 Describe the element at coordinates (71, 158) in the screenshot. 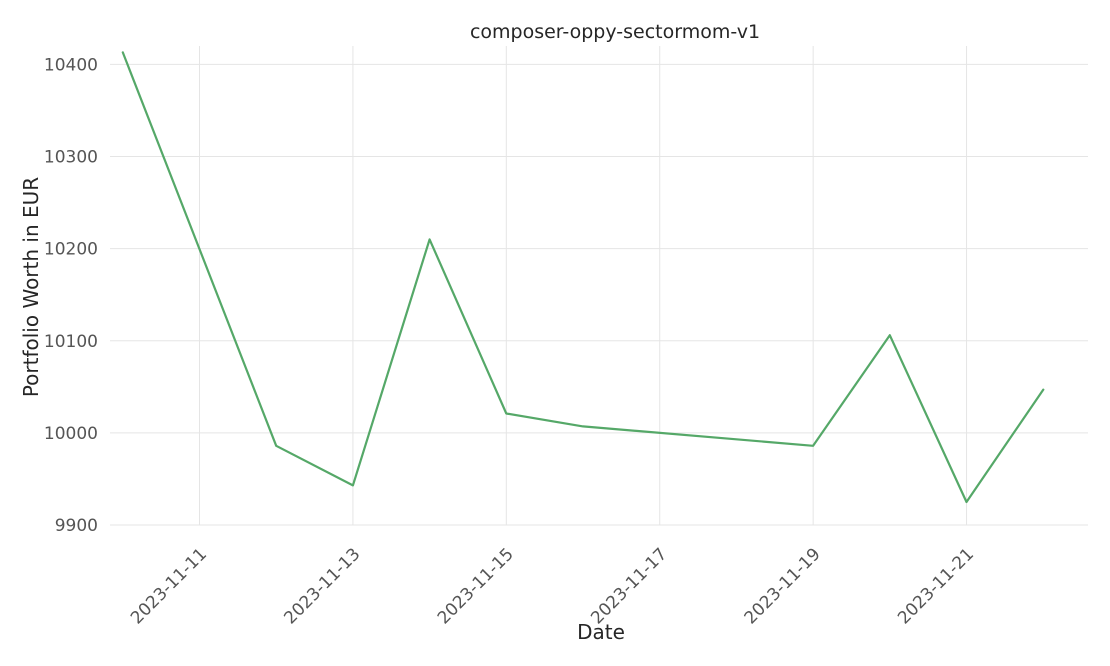

I see `y-tick-label: 10300` at that location.